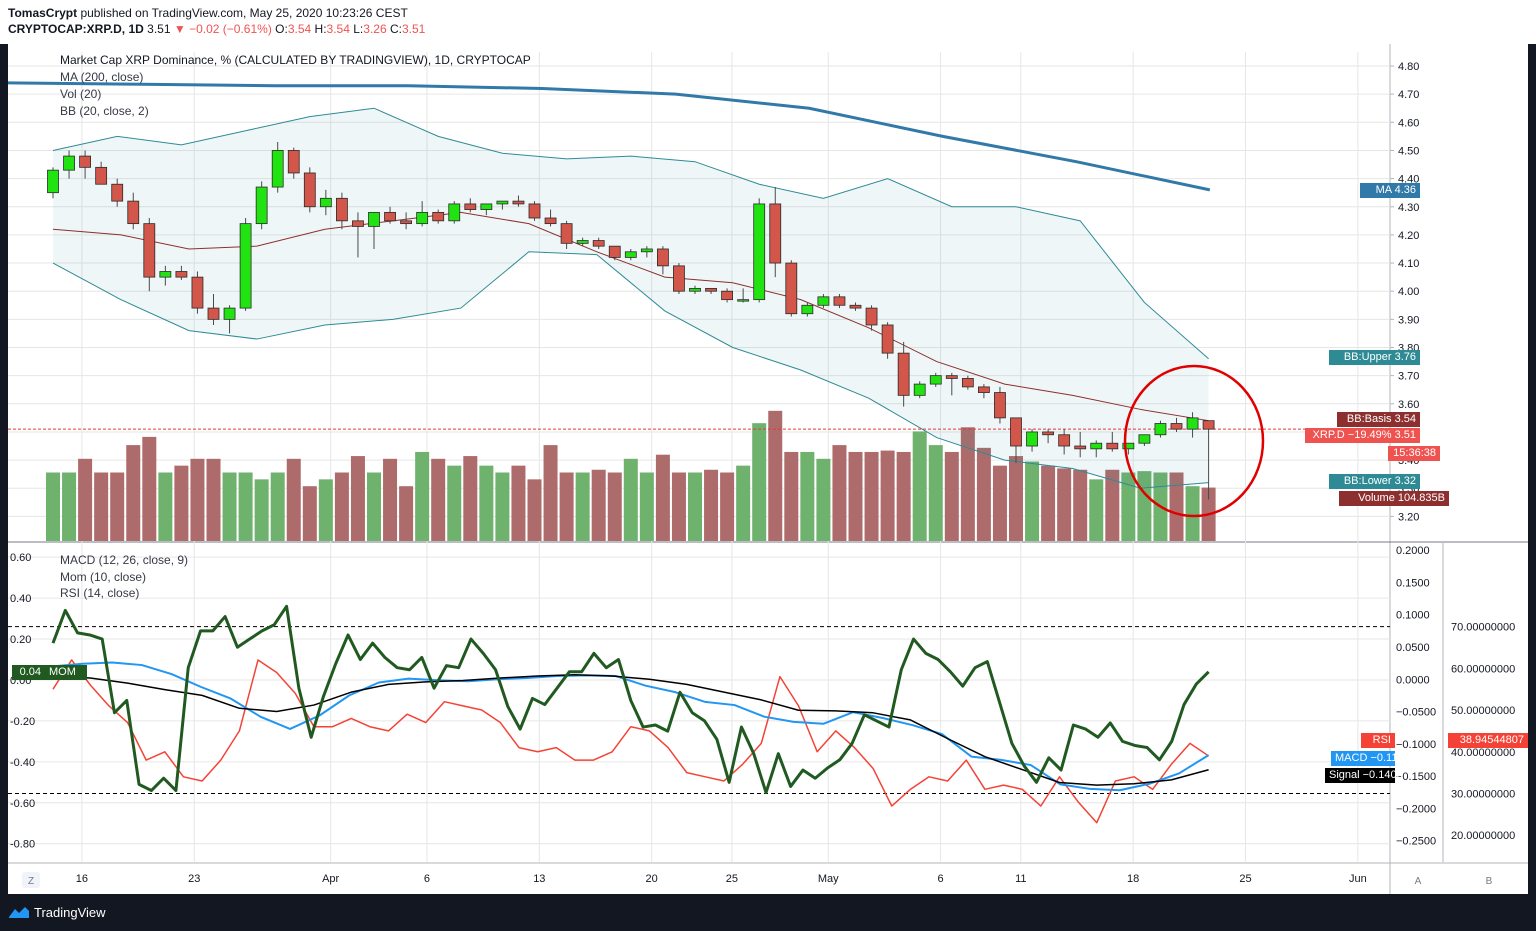  What do you see at coordinates (28, 672) in the screenshot?
I see `mom-value-tag: 0.04` at bounding box center [28, 672].